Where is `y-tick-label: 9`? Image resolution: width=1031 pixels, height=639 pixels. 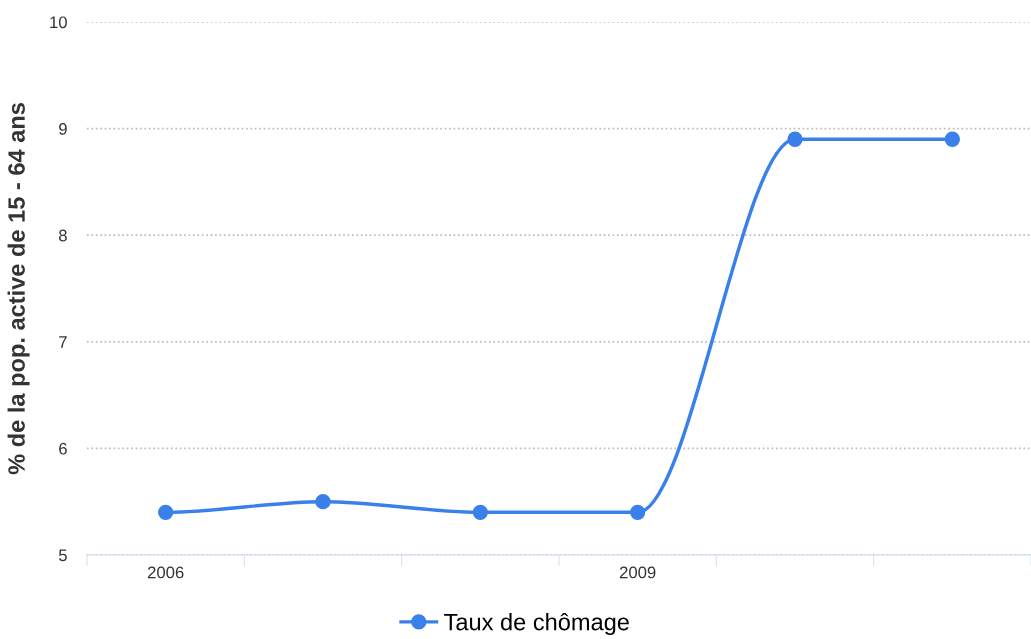
y-tick-label: 9 is located at coordinates (63, 129).